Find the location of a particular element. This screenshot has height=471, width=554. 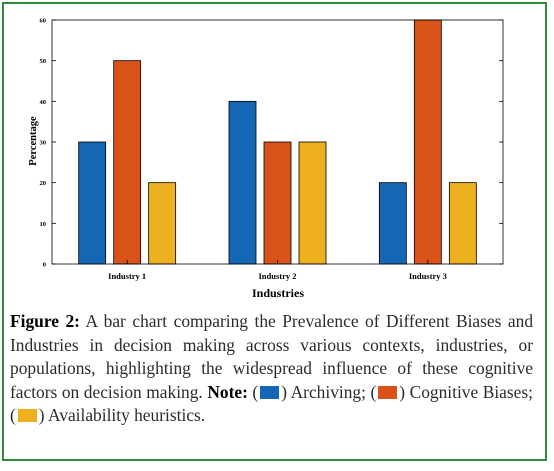

legend-label-cognitive-biases: Cognitive Biases is located at coordinates (469, 391).